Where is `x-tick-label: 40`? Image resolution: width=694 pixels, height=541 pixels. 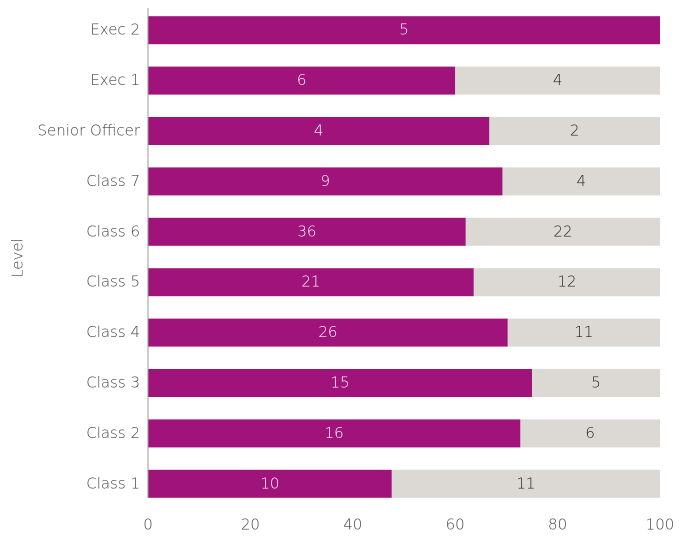 x-tick-label: 40 is located at coordinates (352, 525).